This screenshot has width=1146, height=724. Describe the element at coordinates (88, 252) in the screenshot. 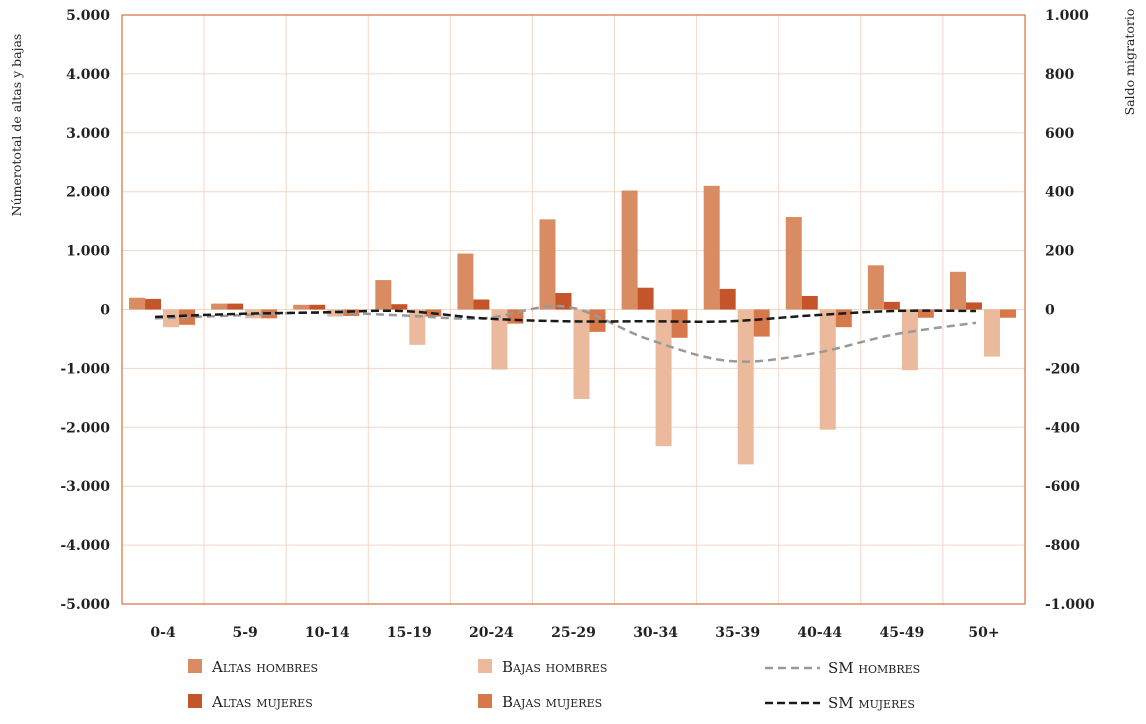

I see `left-tick-label: 1.000` at that location.